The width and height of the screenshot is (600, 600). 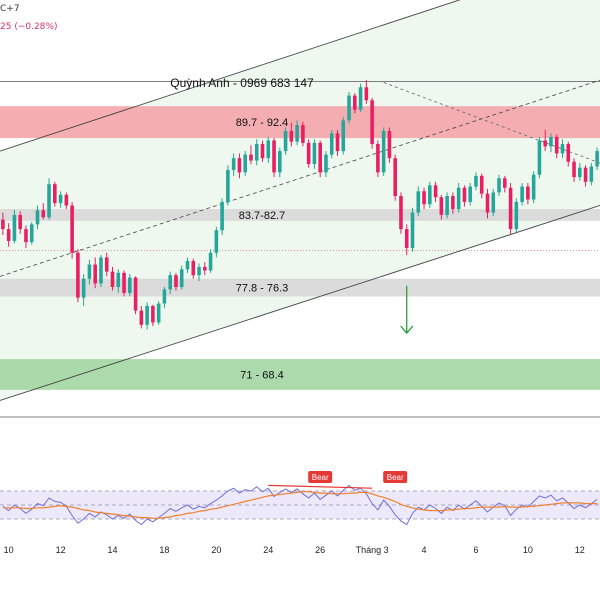 What do you see at coordinates (475, 550) in the screenshot?
I see `x-tick-label: 6` at bounding box center [475, 550].